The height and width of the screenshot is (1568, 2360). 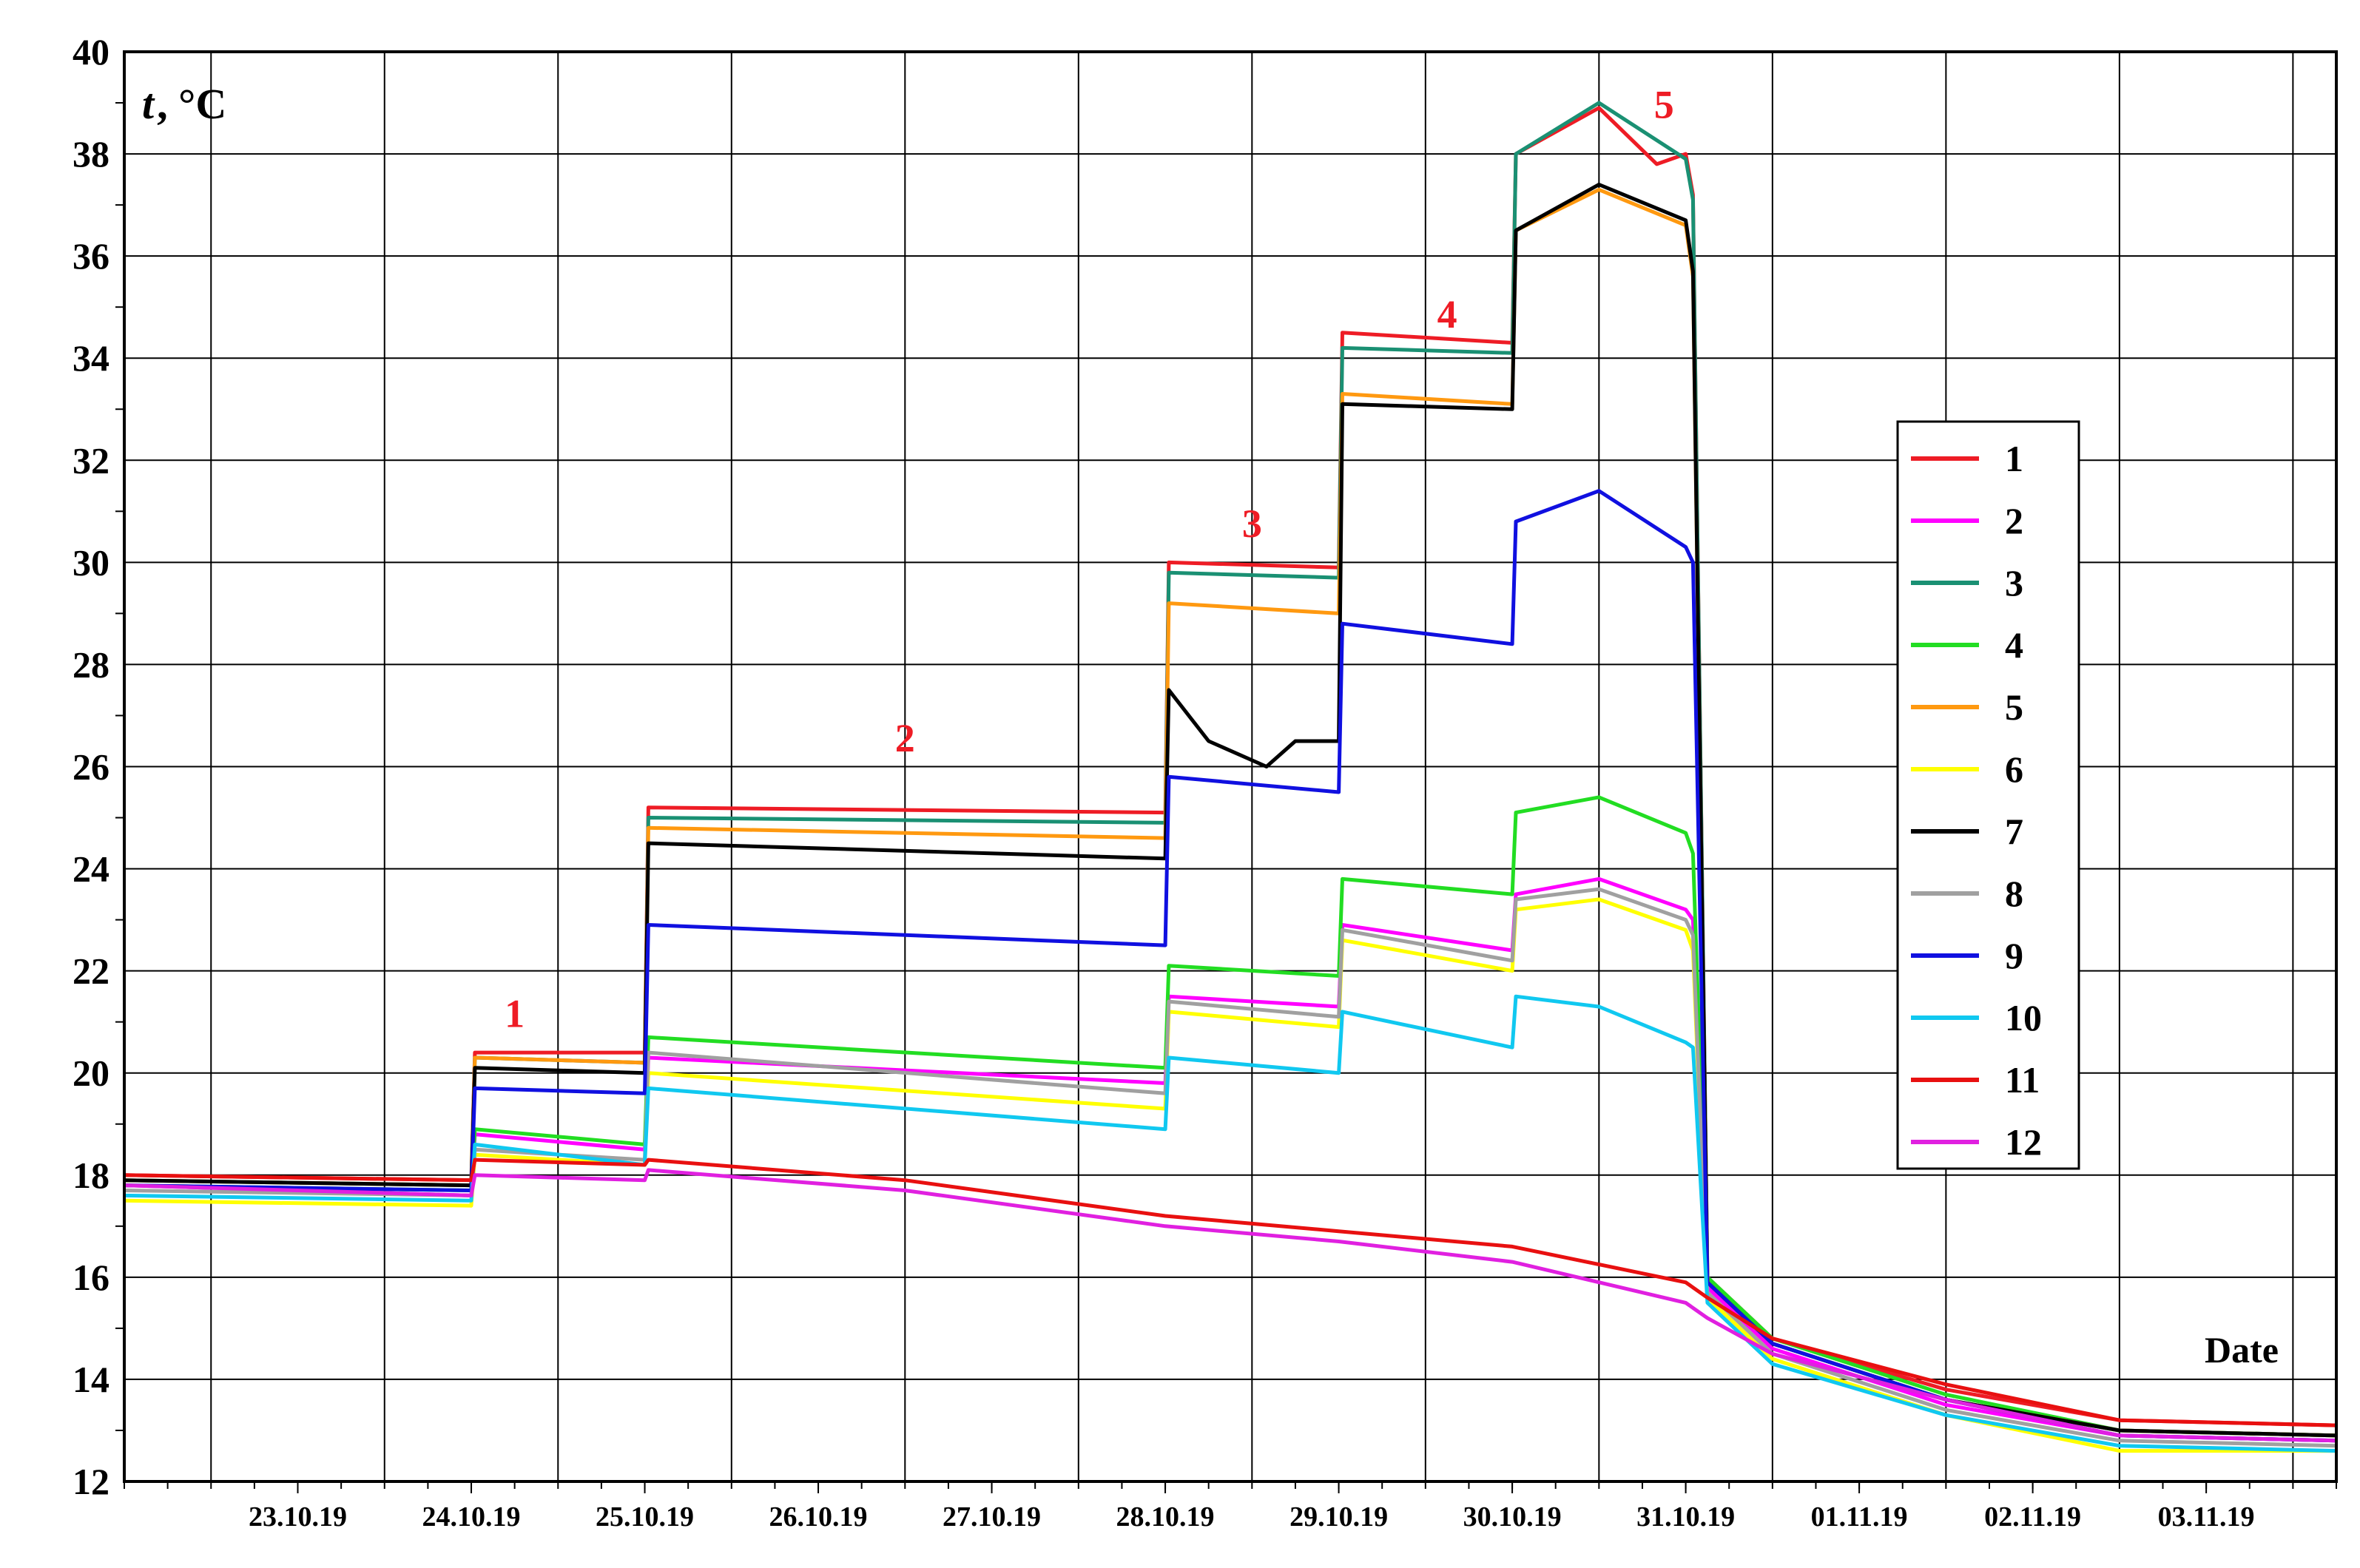 What do you see at coordinates (2014, 645) in the screenshot?
I see `legend-label-4: 4` at bounding box center [2014, 645].